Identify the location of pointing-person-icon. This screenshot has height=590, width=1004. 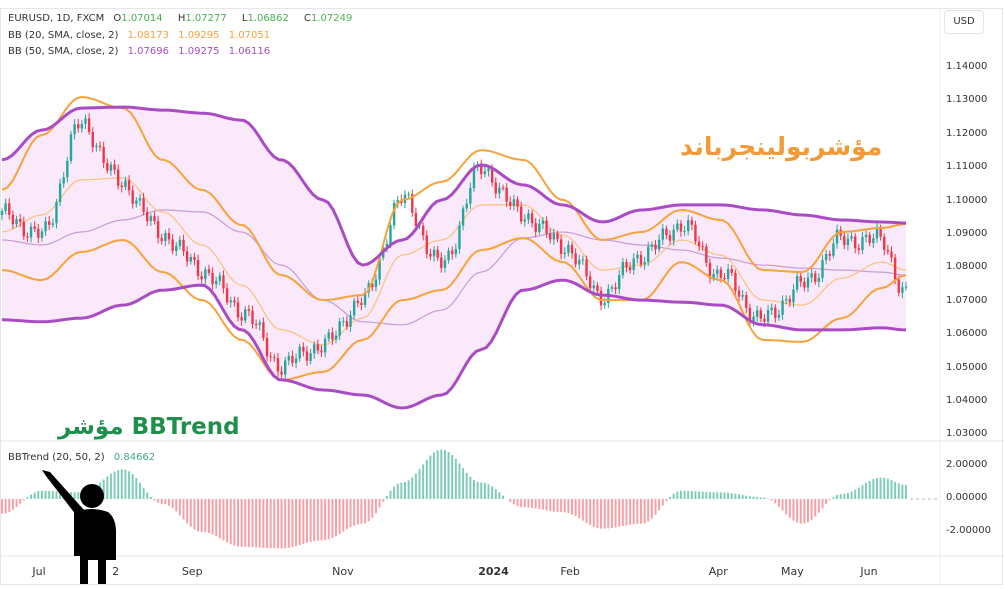
(79, 527).